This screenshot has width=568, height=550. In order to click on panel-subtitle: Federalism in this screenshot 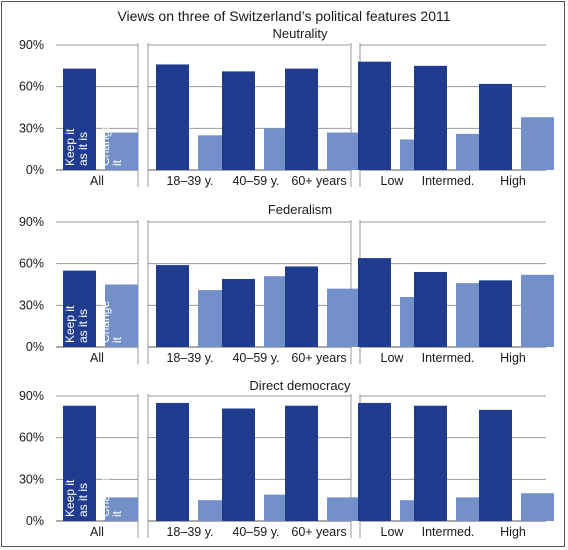, I will do `click(300, 209)`.